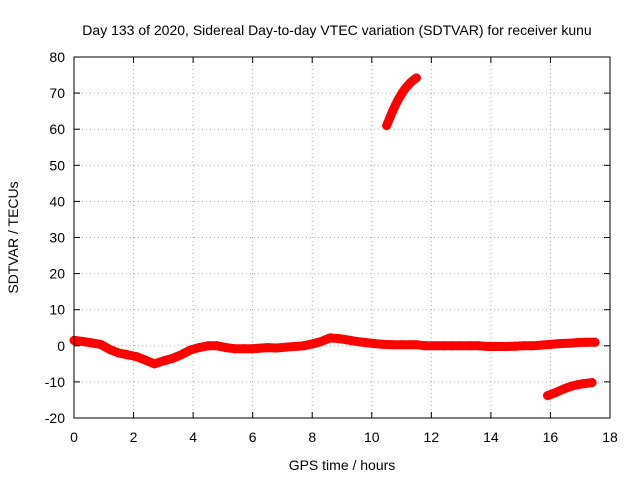 This screenshot has height=480, width=640. I want to click on y-tick-label: 0, so click(61, 346).